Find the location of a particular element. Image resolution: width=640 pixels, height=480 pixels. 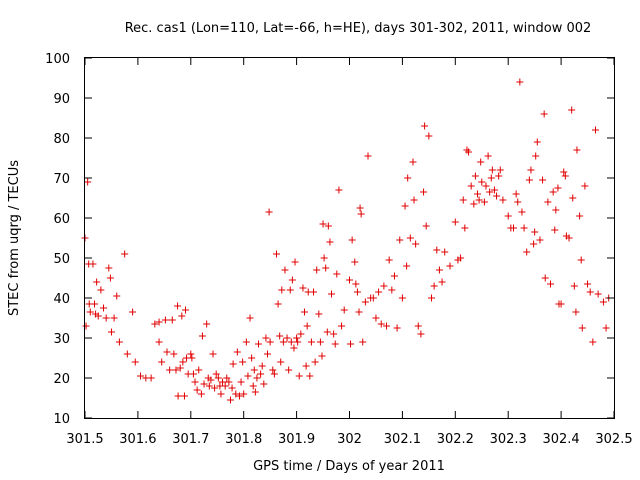

x-tick-label: 301.6 is located at coordinates (137, 439).